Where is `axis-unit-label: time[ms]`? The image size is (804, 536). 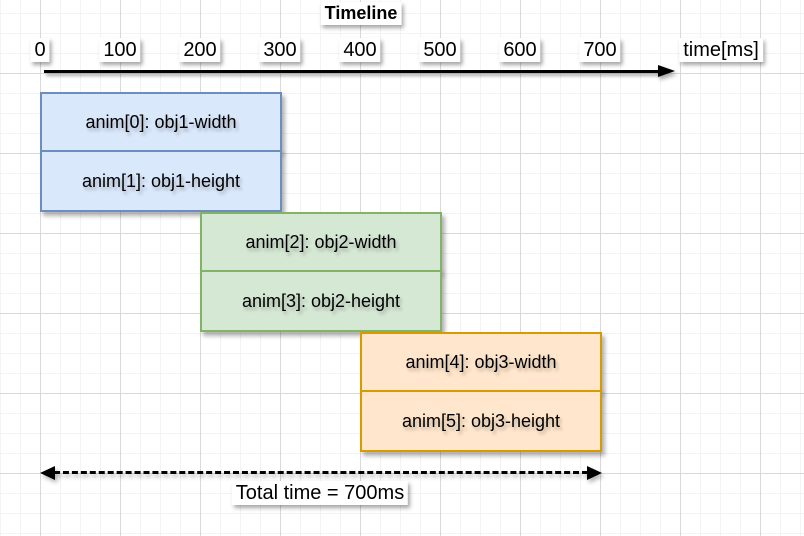
axis-unit-label: time[ms] is located at coordinates (721, 50).